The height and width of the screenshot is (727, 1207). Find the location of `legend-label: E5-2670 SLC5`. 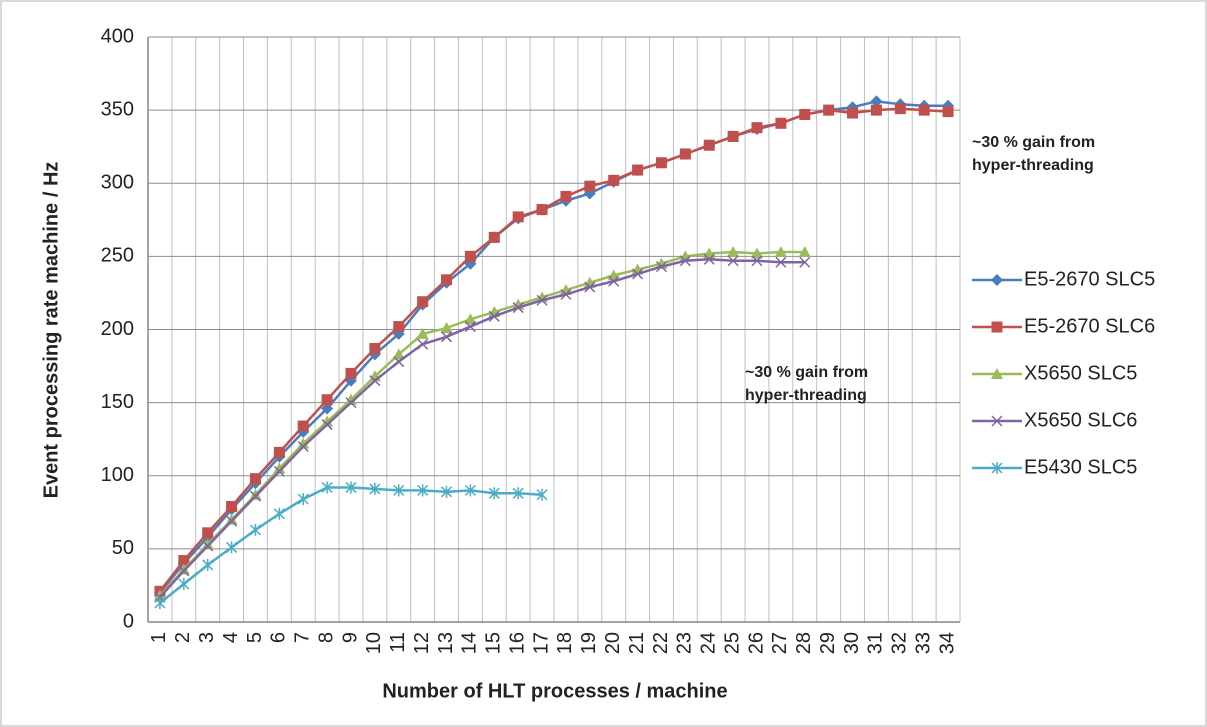

legend-label: E5-2670 SLC5 is located at coordinates (1089, 279).